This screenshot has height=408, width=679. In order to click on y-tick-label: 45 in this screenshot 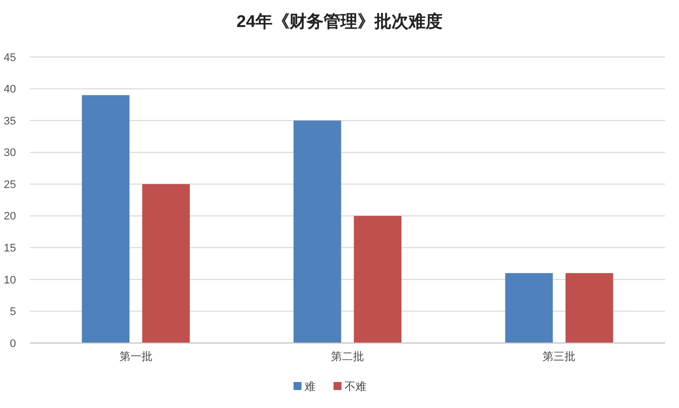, I will do `click(10, 58)`.